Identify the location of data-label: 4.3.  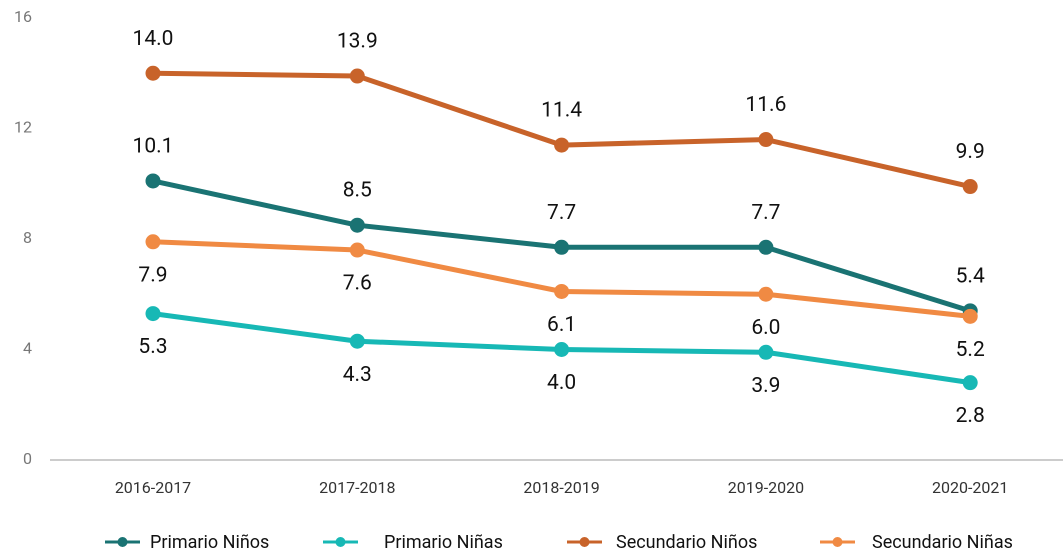
(357, 375).